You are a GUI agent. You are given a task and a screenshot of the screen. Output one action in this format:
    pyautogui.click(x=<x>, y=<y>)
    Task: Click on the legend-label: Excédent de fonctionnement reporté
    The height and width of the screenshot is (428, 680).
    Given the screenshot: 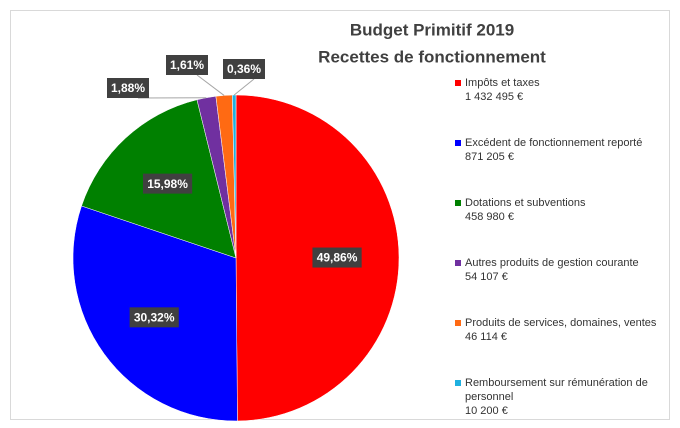 What is the action you would take?
    pyautogui.click(x=554, y=143)
    